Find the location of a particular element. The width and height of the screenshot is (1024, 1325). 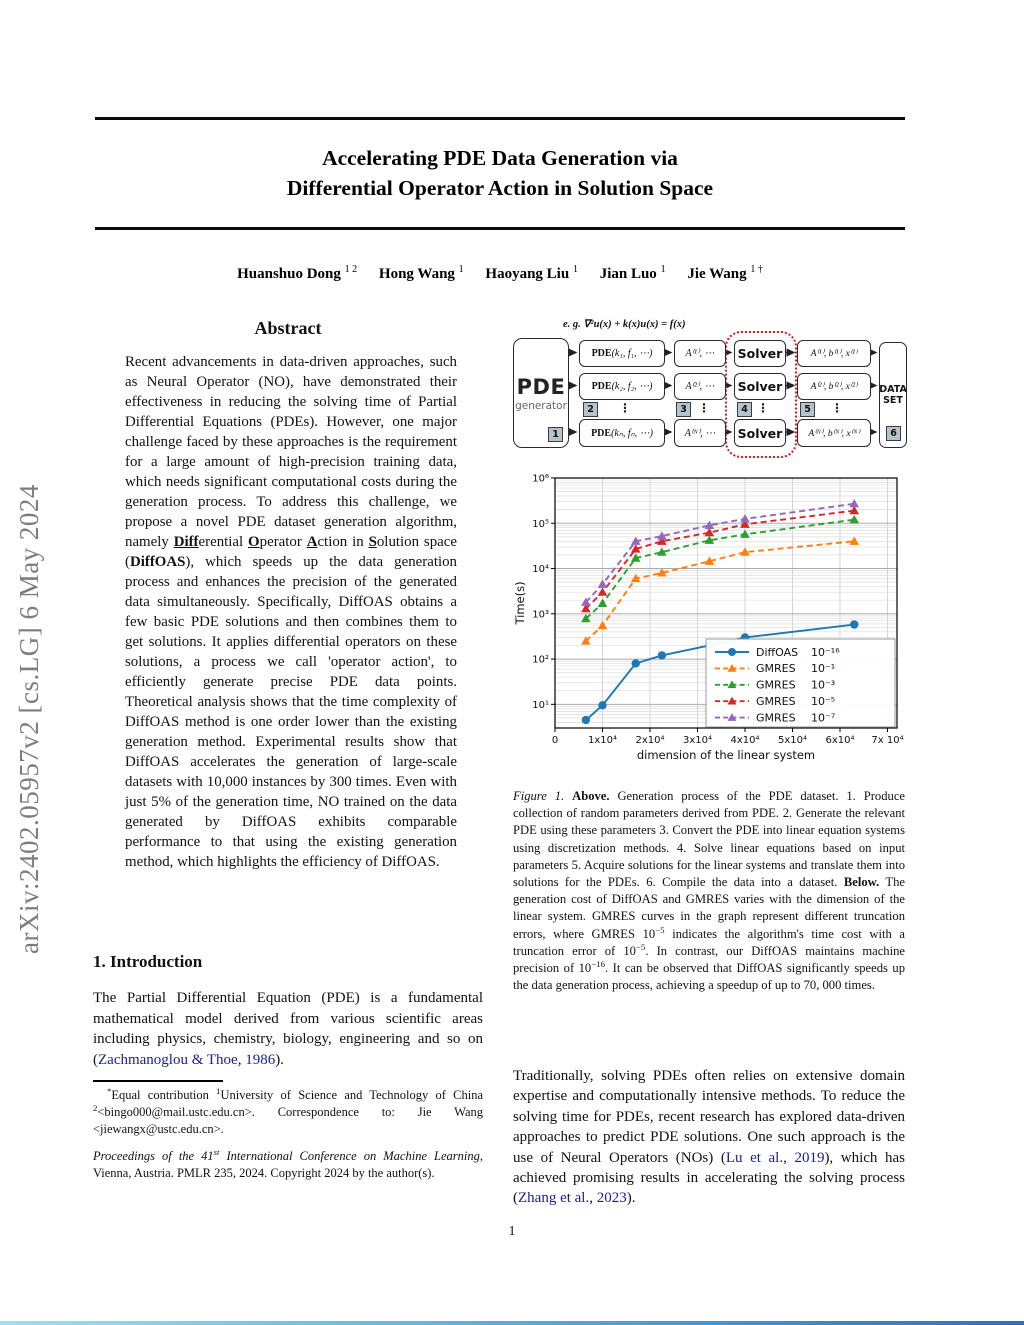

solver-box-2: Solver is located at coordinates (760, 386).